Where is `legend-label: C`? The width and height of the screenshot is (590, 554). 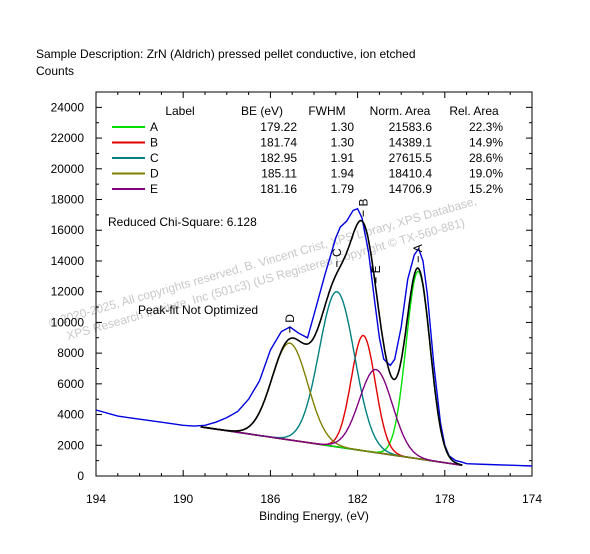
legend-label: C is located at coordinates (154, 158).